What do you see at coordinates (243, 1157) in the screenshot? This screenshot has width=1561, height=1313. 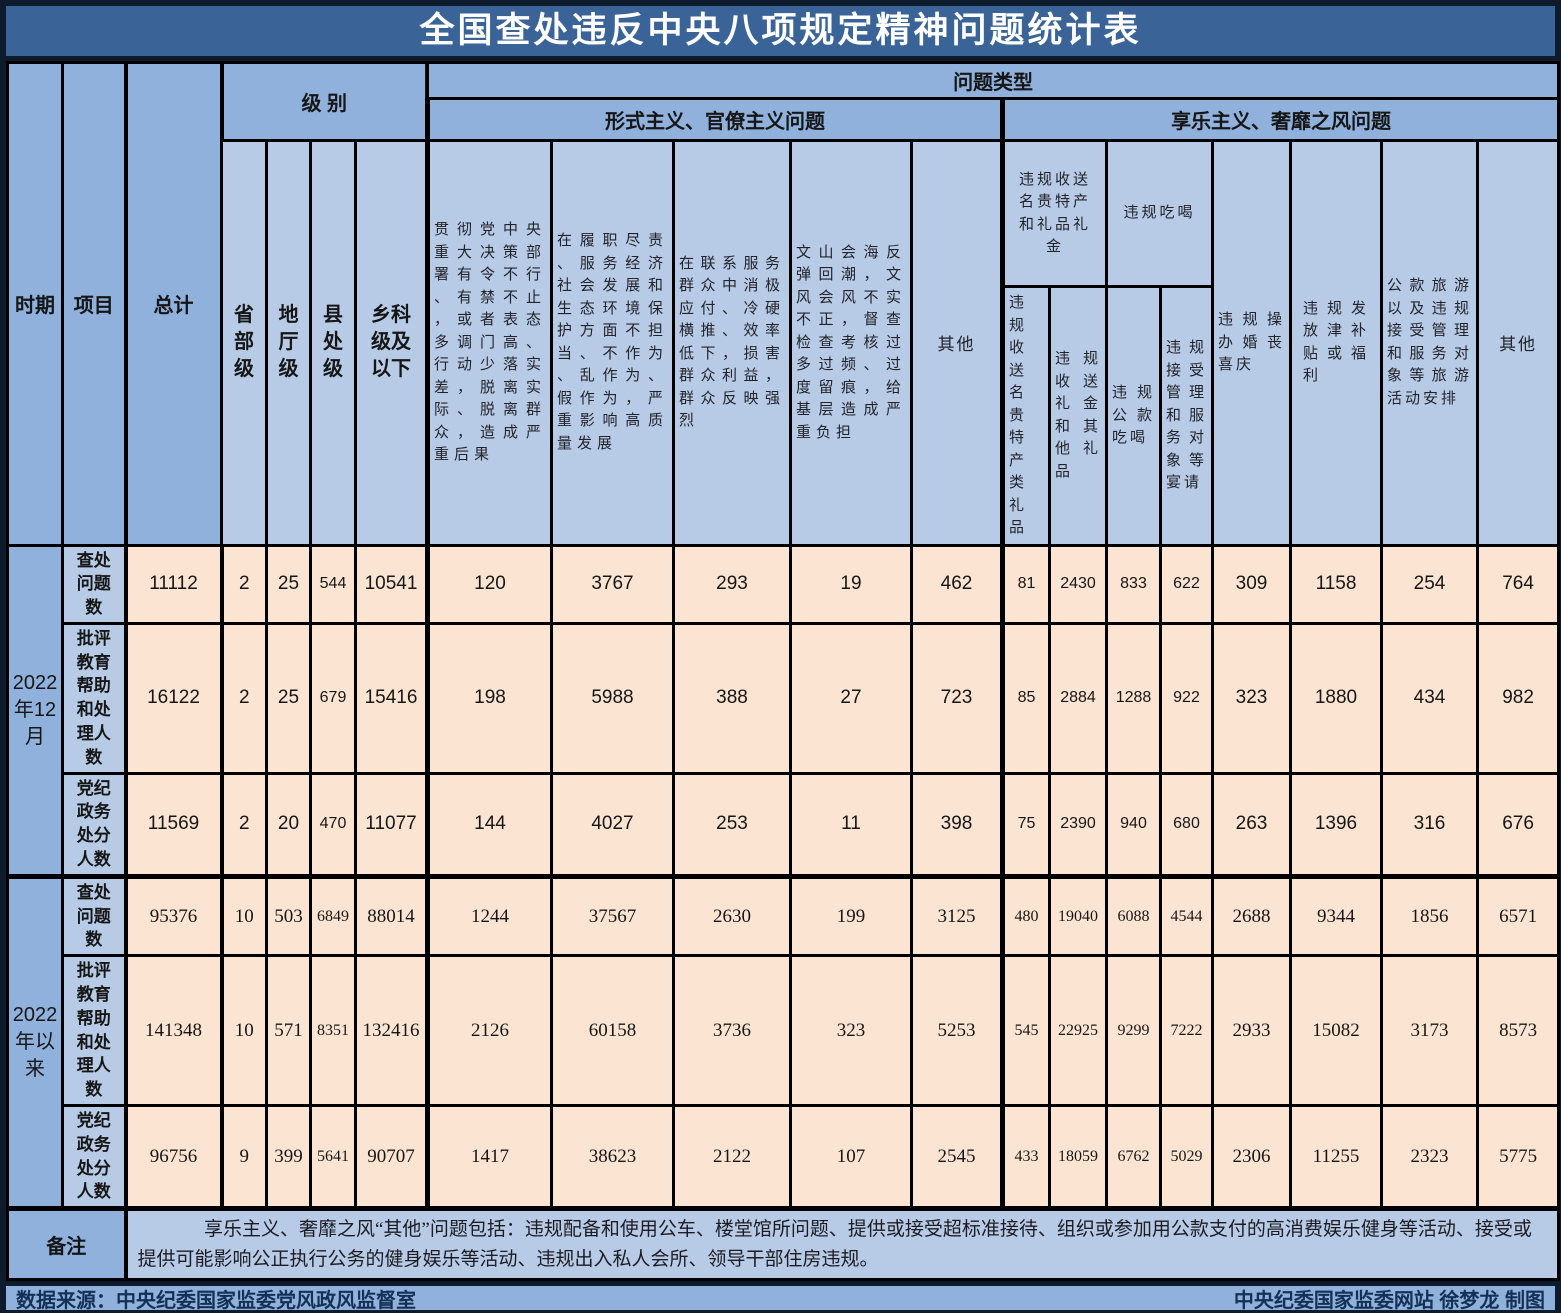 I see `data-cell: 9` at bounding box center [243, 1157].